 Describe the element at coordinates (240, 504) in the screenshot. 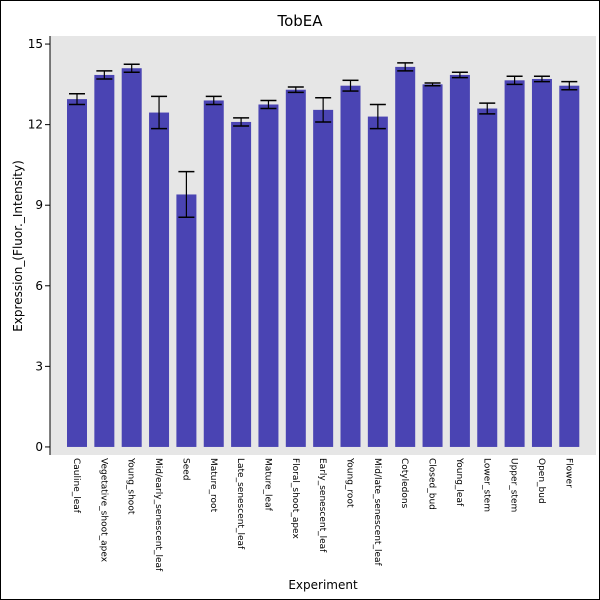

I see `x-tick-label: Late_senescent_leaf` at that location.